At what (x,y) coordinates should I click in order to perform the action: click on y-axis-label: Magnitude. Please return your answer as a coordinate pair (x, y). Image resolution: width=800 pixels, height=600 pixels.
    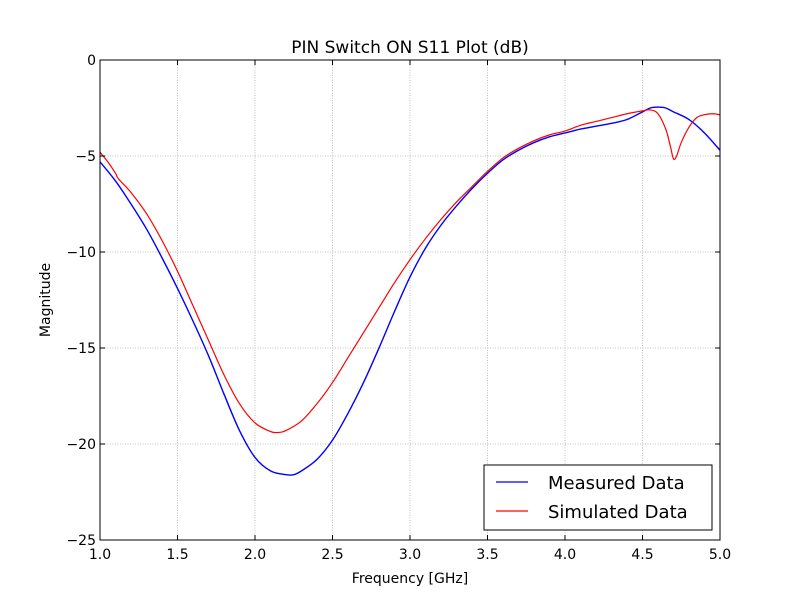
    Looking at the image, I should click on (46, 300).